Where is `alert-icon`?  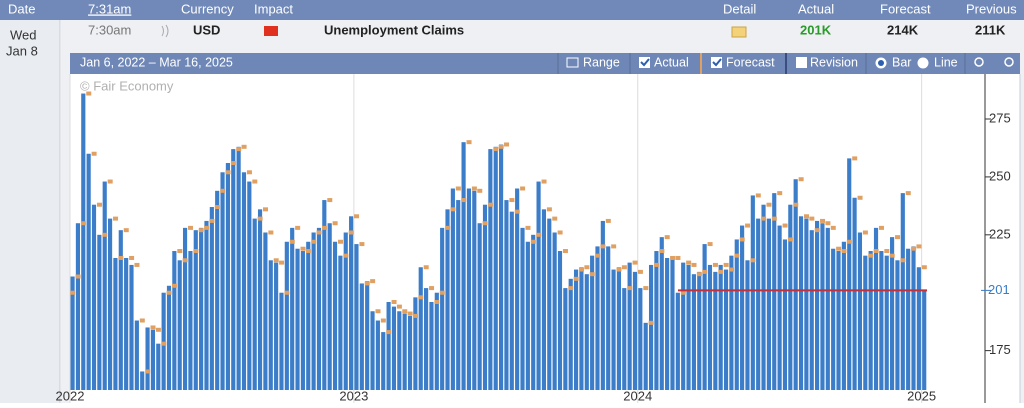 alert-icon is located at coordinates (165, 31).